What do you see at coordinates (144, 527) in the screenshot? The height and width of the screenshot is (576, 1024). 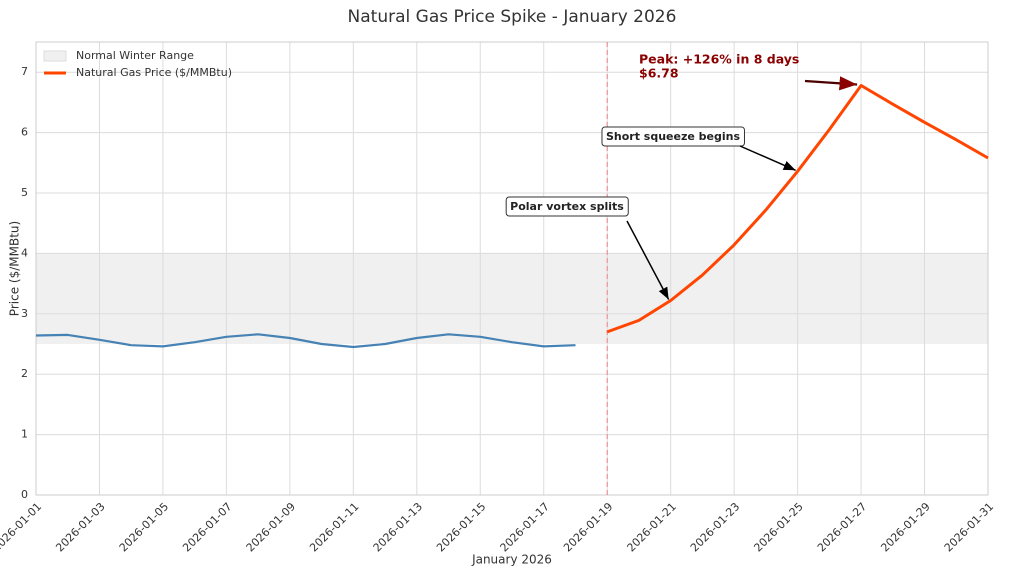 I see `x-tick-label: 2026-01-05` at bounding box center [144, 527].